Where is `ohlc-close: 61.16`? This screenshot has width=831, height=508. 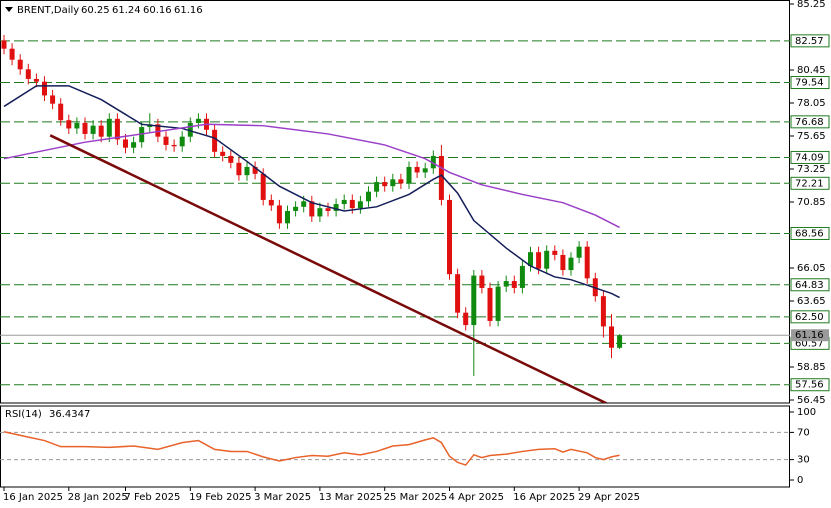 ohlc-close: 61.16 is located at coordinates (188, 10).